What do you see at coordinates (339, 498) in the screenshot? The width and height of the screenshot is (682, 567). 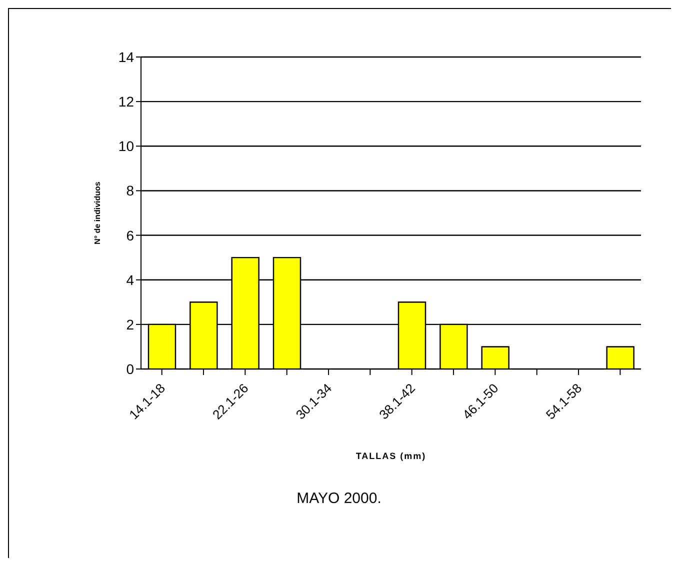 I see `text: MAYO 2000.` at bounding box center [339, 498].